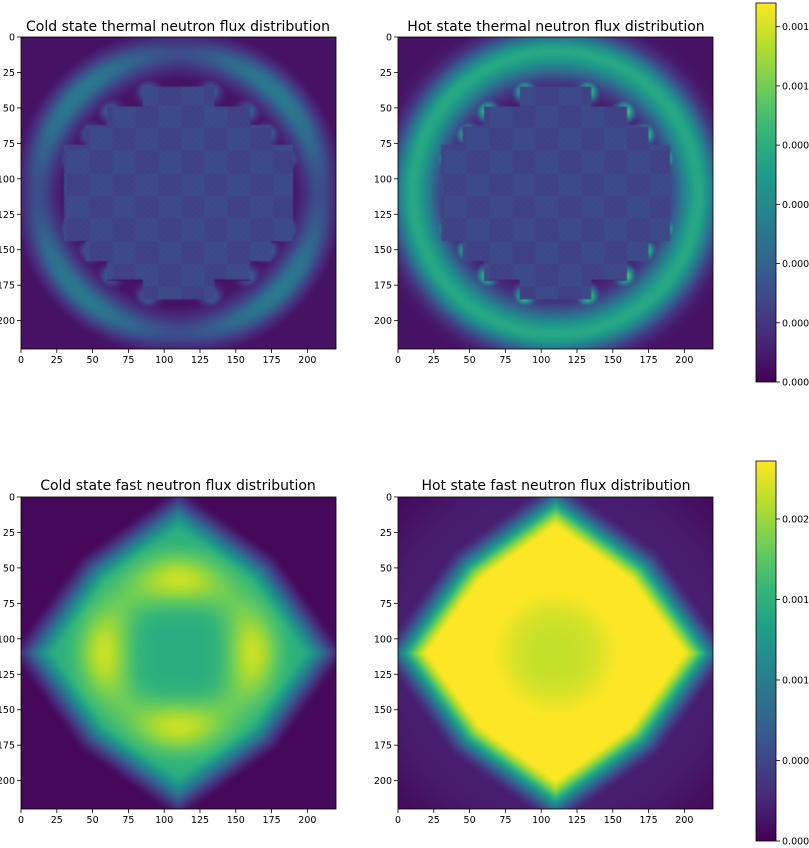 This screenshot has height=848, width=809. I want to click on colorbar-tick-label: 0.0006, so click(795, 205).